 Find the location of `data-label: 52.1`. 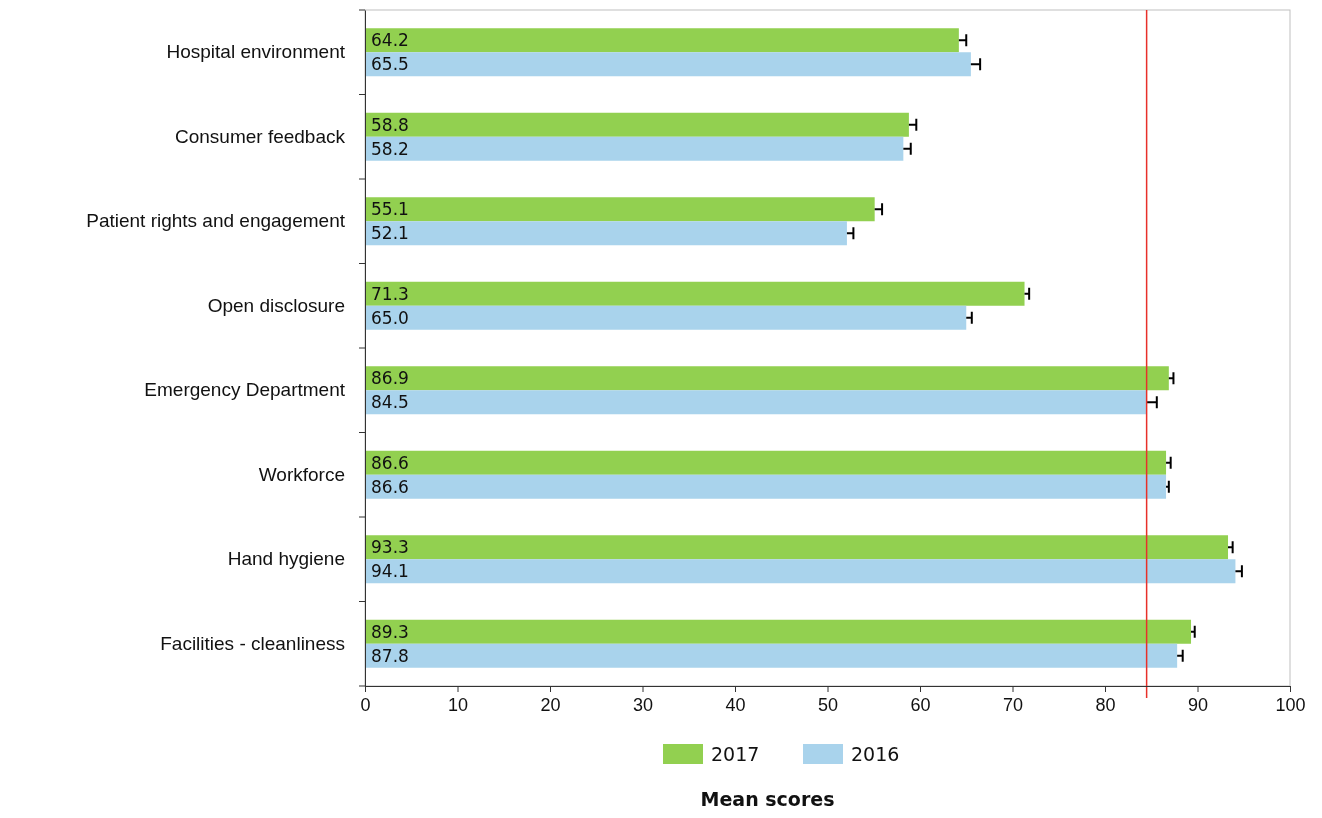

data-label: 52.1 is located at coordinates (390, 233).